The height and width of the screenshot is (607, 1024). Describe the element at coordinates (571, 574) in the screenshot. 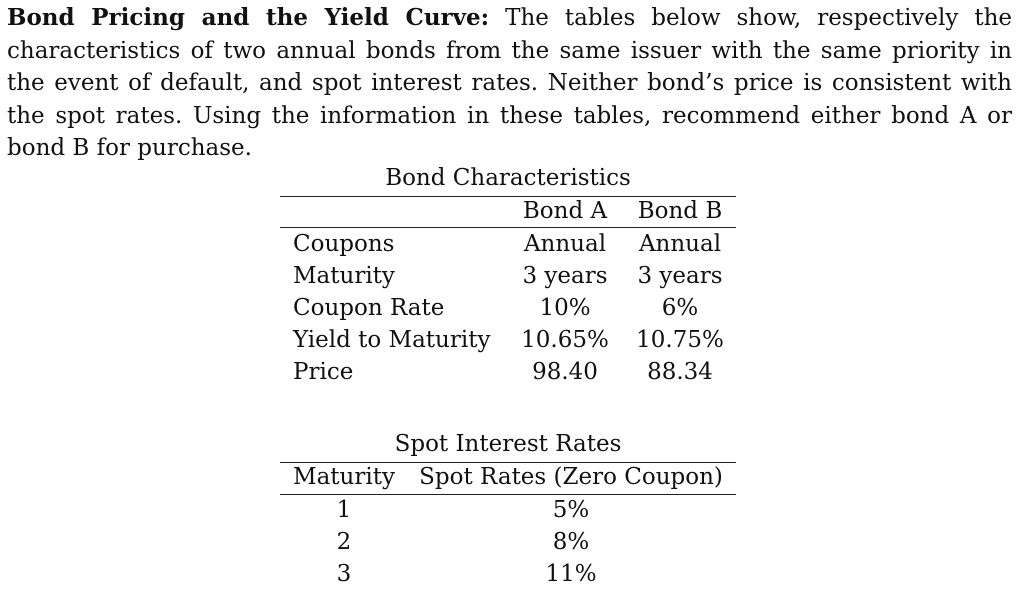

I see `spot-row-rate-3: 11%` at that location.